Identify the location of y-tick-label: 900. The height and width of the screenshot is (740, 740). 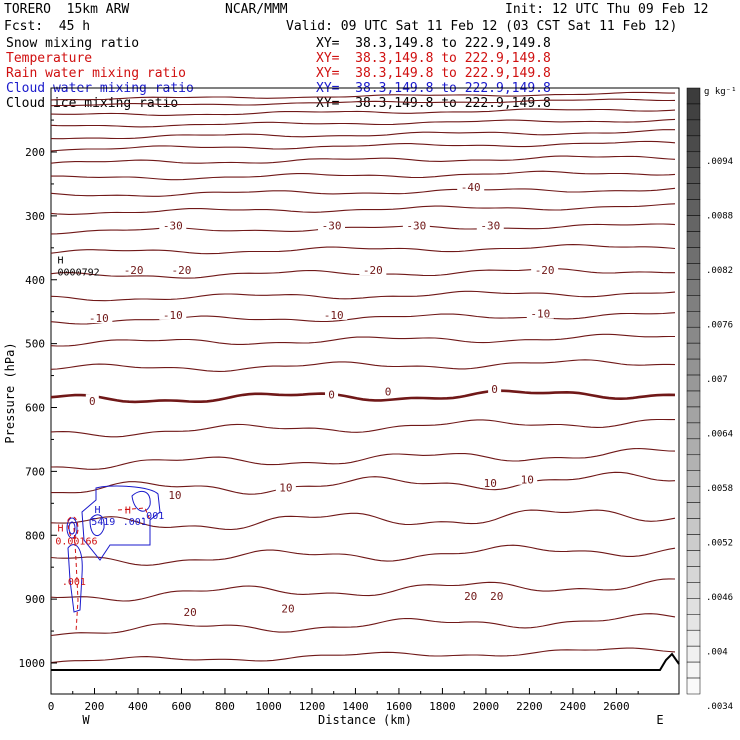
(35, 599).